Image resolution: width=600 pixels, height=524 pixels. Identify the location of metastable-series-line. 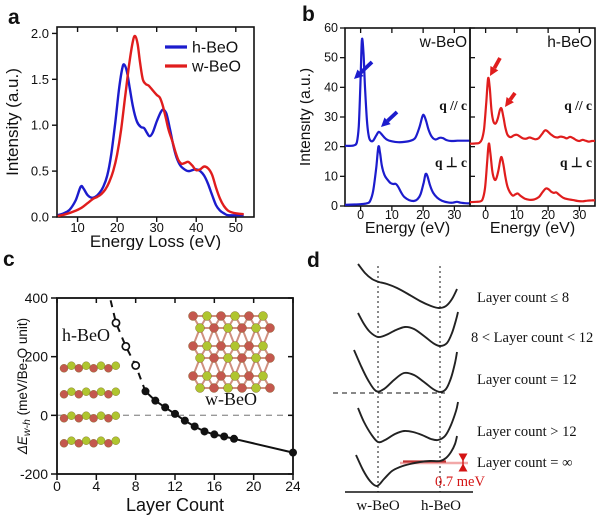
(127, 345).